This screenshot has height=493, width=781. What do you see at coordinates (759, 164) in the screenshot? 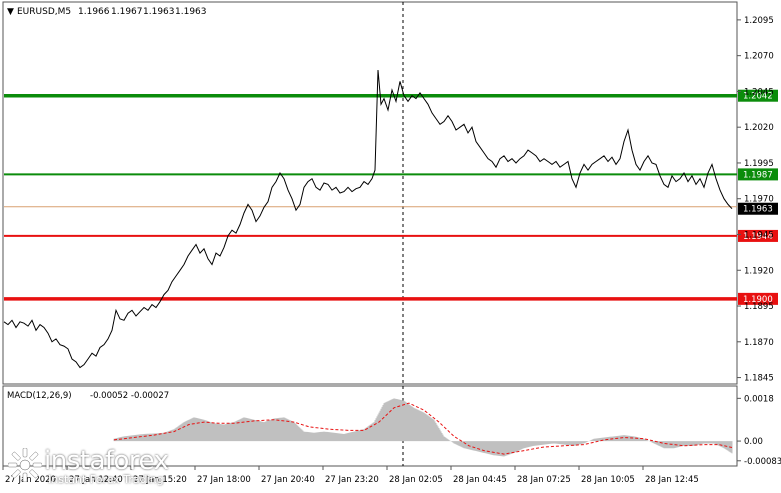
I see `price-tick-label: 1.1995` at bounding box center [759, 164].